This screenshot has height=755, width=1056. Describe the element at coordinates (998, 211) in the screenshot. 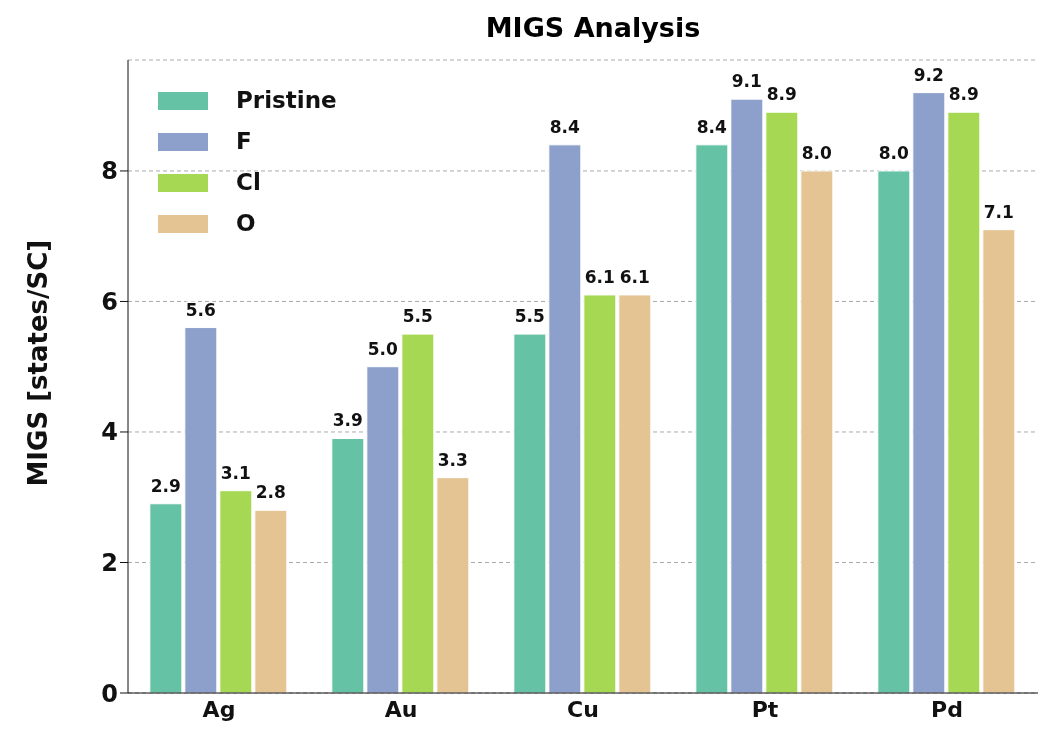

I see `data-label: 7.1` at that location.